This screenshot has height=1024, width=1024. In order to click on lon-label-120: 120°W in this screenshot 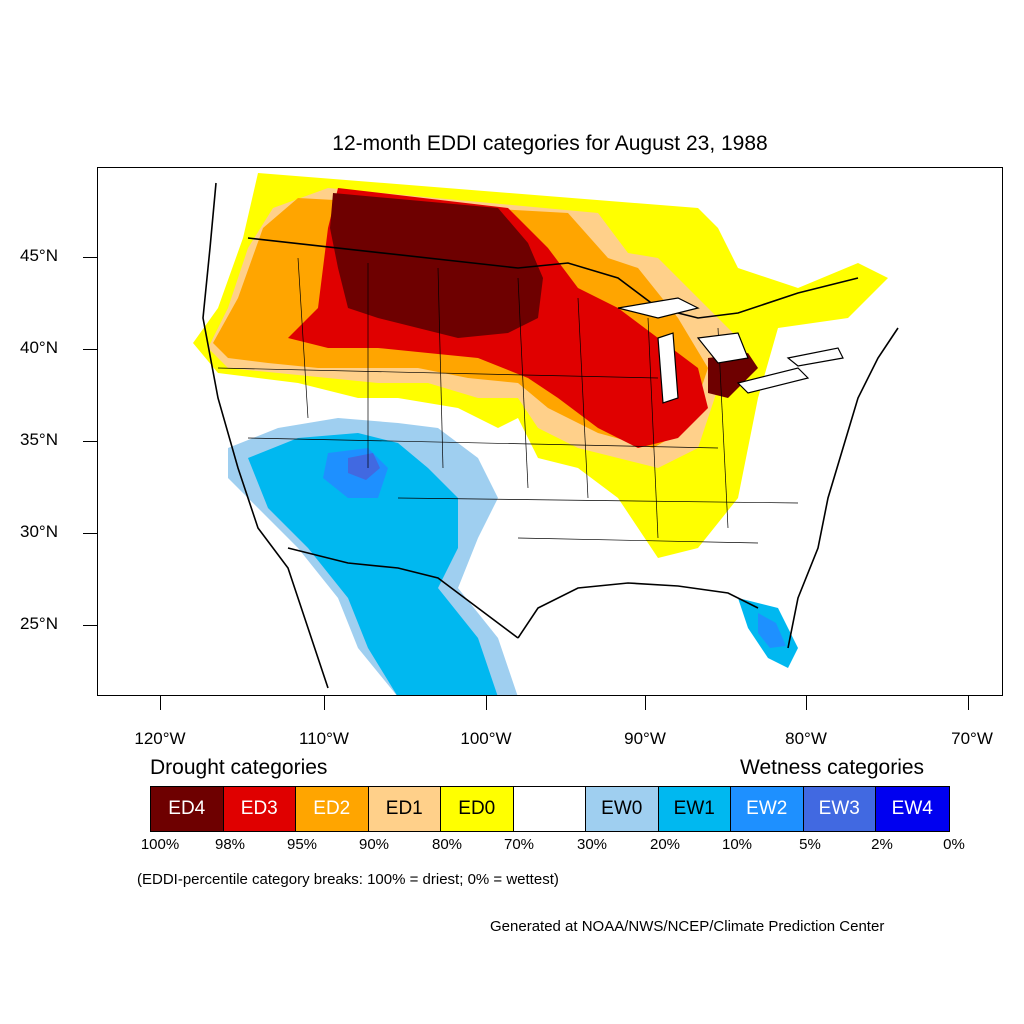, I will do `click(160, 738)`.